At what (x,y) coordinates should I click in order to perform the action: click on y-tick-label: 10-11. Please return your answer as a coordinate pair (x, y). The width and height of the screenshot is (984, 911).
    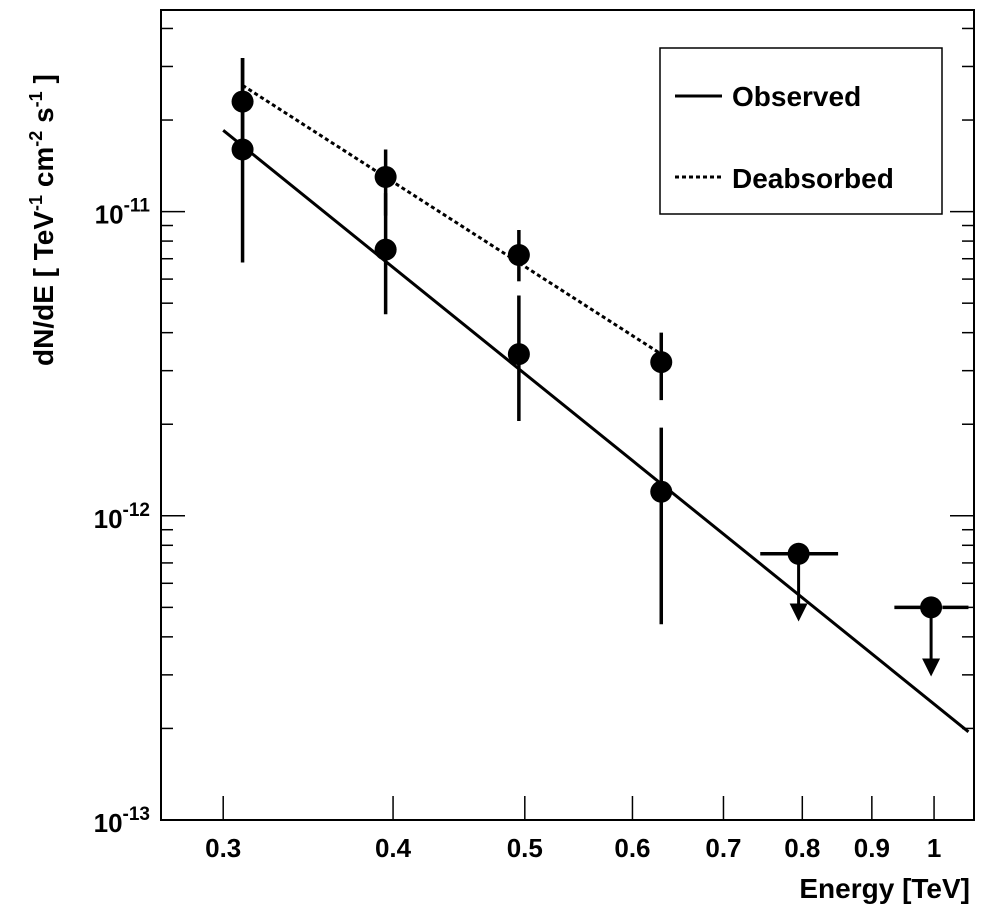
    Looking at the image, I should click on (123, 213).